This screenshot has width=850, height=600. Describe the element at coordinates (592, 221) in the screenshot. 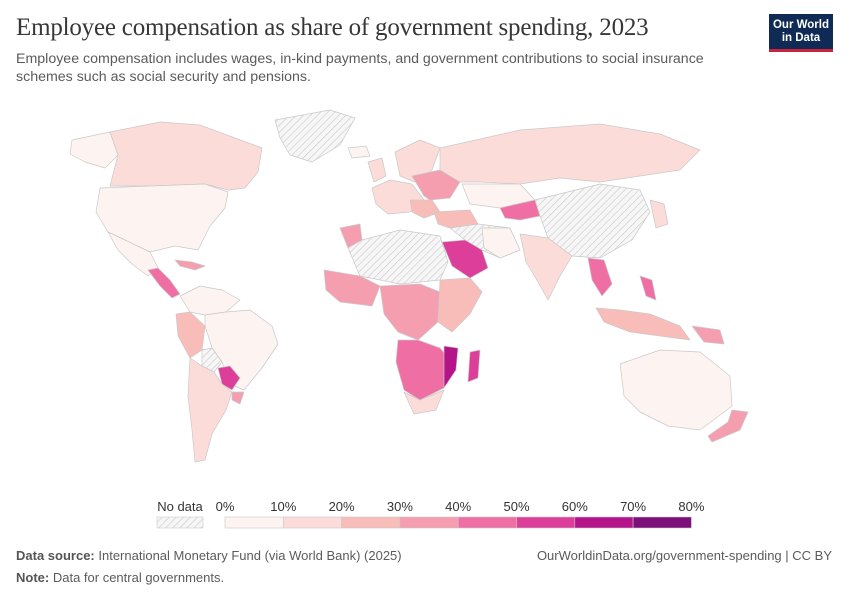

I see `map-region-china-mongolia` at that location.